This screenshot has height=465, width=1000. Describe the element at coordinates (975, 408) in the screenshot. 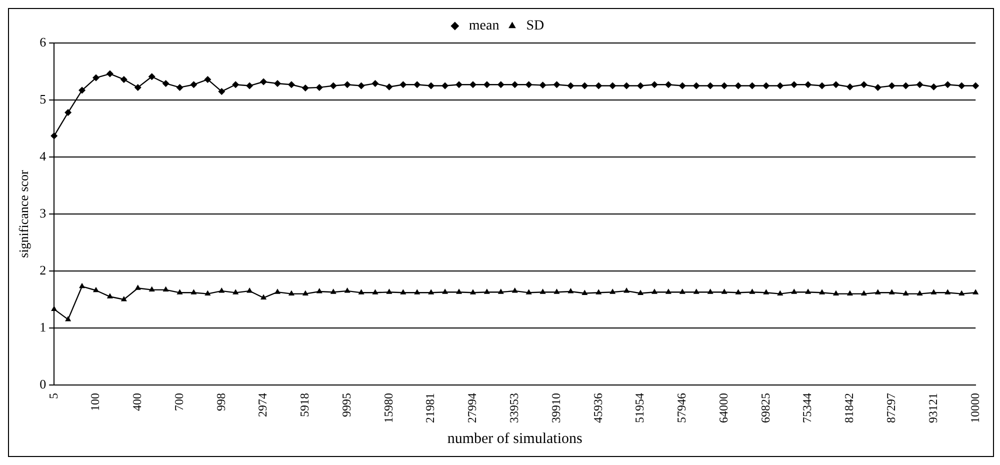

I see `x-tick-label: 10000` at that location.